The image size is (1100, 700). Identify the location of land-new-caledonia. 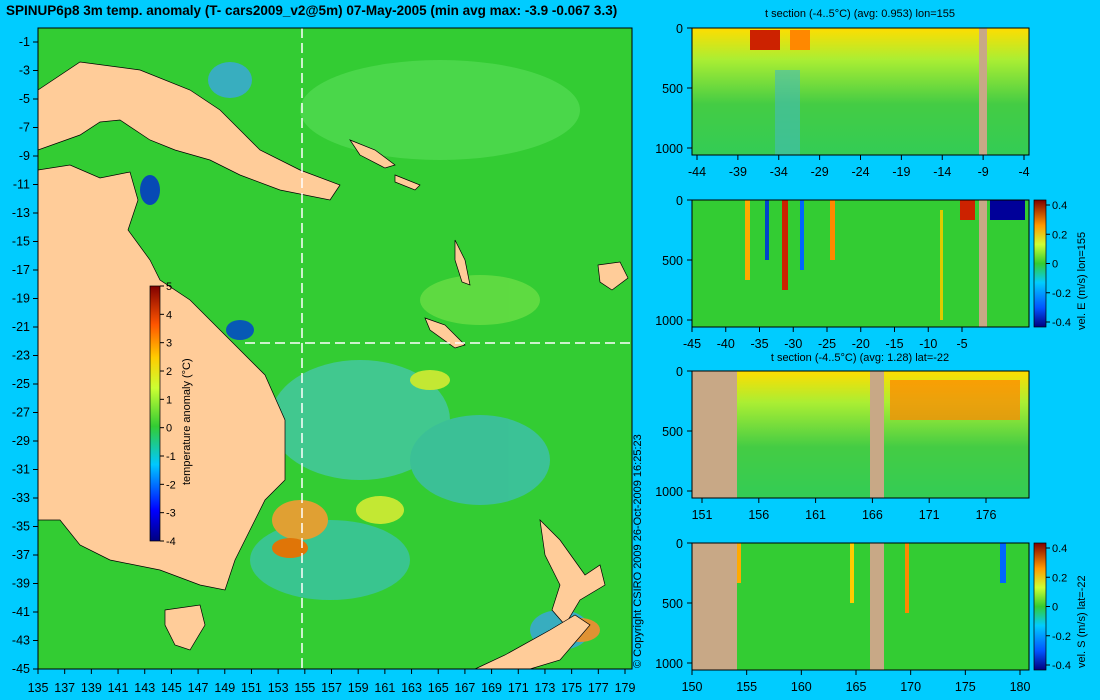
(445, 333).